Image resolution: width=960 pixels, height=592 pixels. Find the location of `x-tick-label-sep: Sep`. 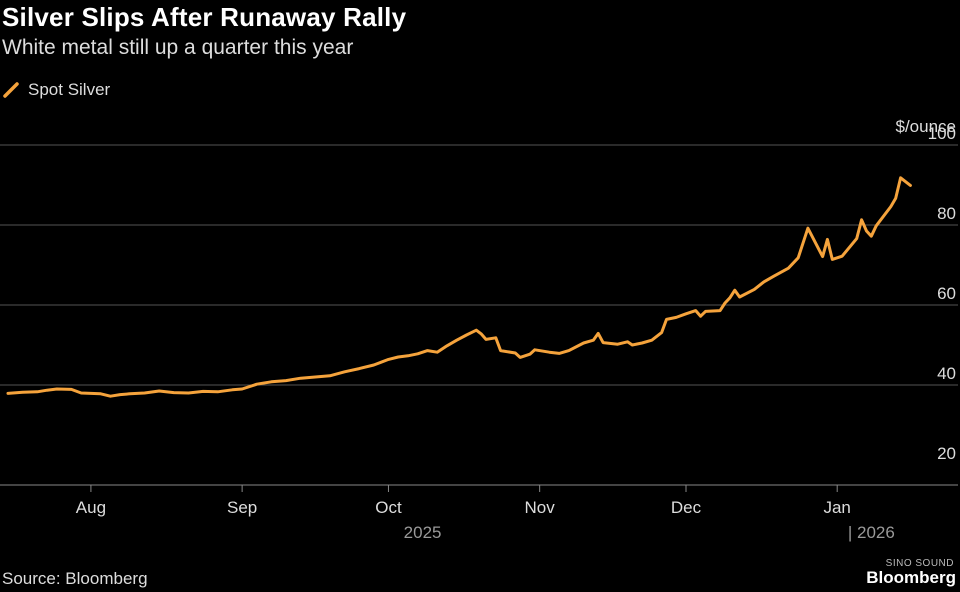

x-tick-label-sep: Sep is located at coordinates (242, 507).